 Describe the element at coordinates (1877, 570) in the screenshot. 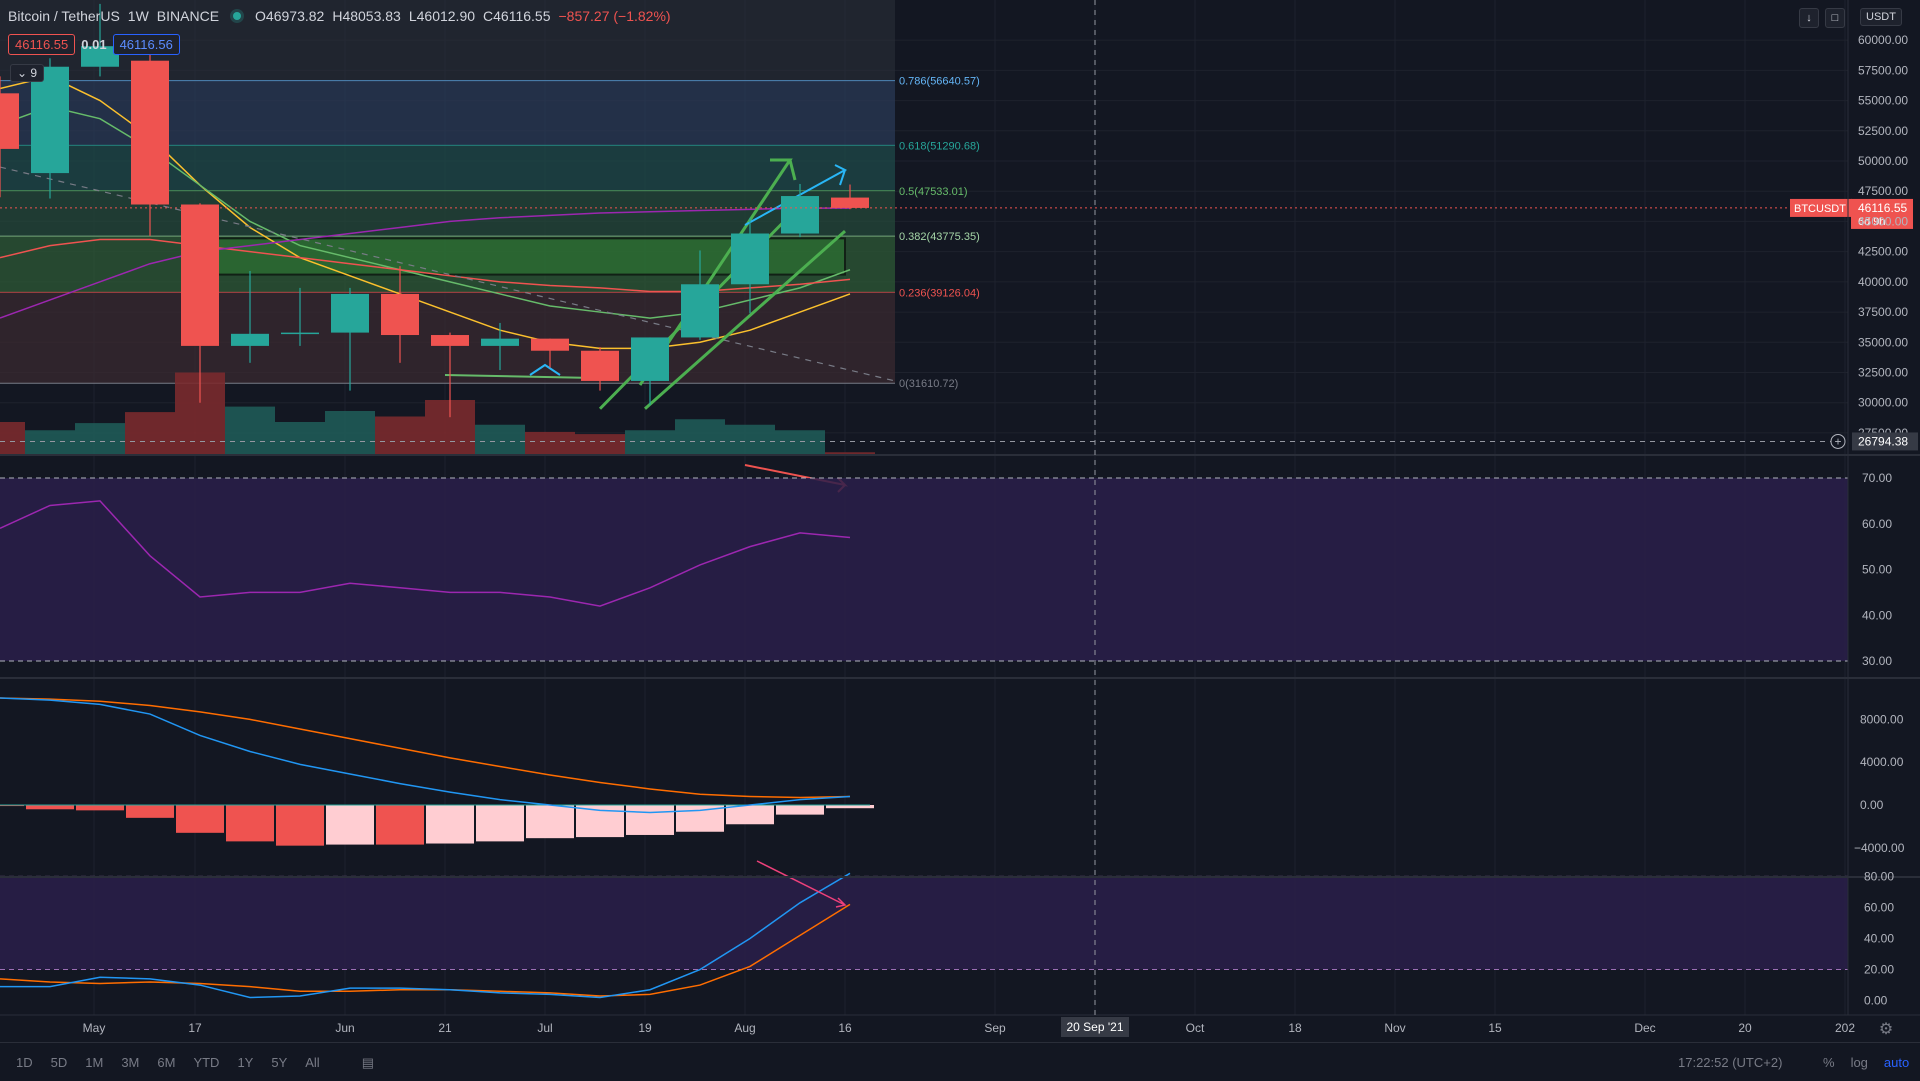

I see `rsi-tick-label: 50.00` at that location.